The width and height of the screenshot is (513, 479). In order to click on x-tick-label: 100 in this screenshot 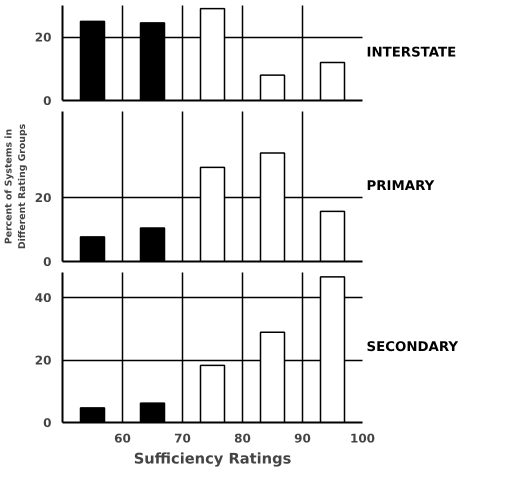, I will do `click(363, 439)`.